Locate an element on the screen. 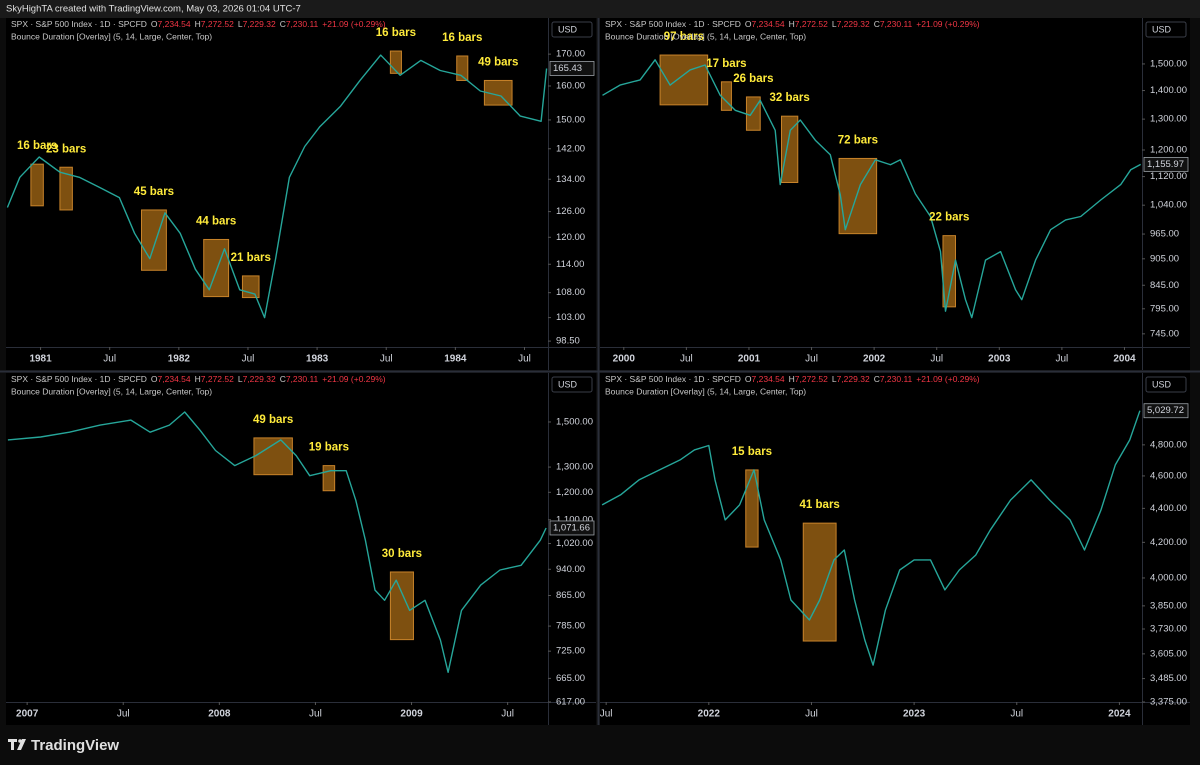 This screenshot has width=1200, height=765. ohlc-value: 7,272.52 is located at coordinates (217, 24).